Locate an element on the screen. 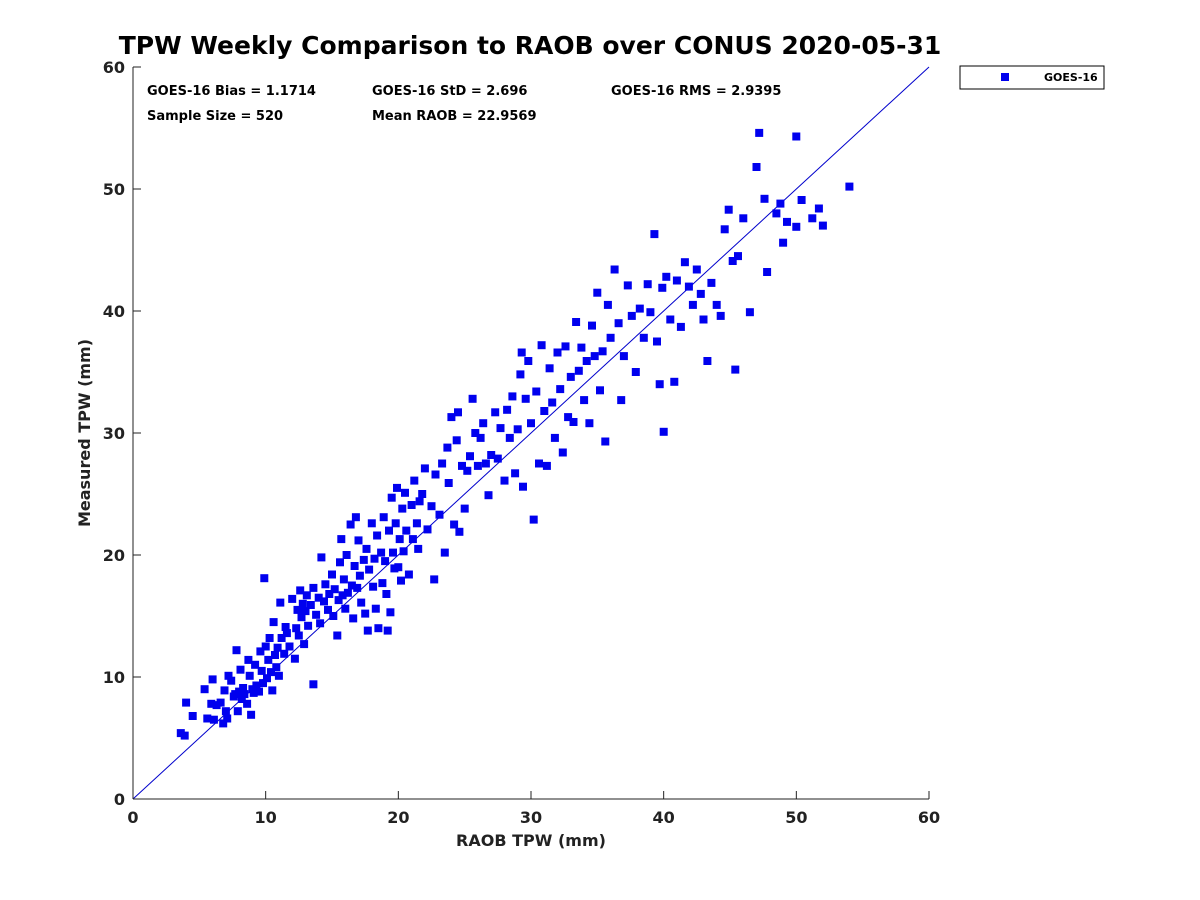 This screenshot has height=900, width=1200. stat-sample-size: Sample Size = 520 is located at coordinates (215, 116).